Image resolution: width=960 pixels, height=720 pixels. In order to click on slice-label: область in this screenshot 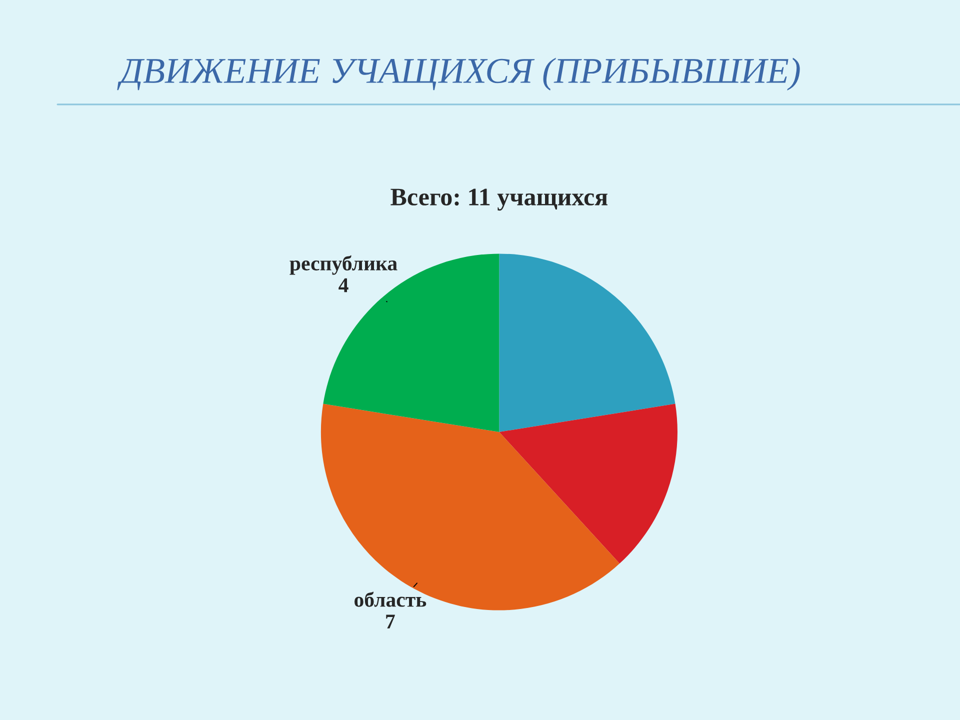, I will do `click(390, 599)`.